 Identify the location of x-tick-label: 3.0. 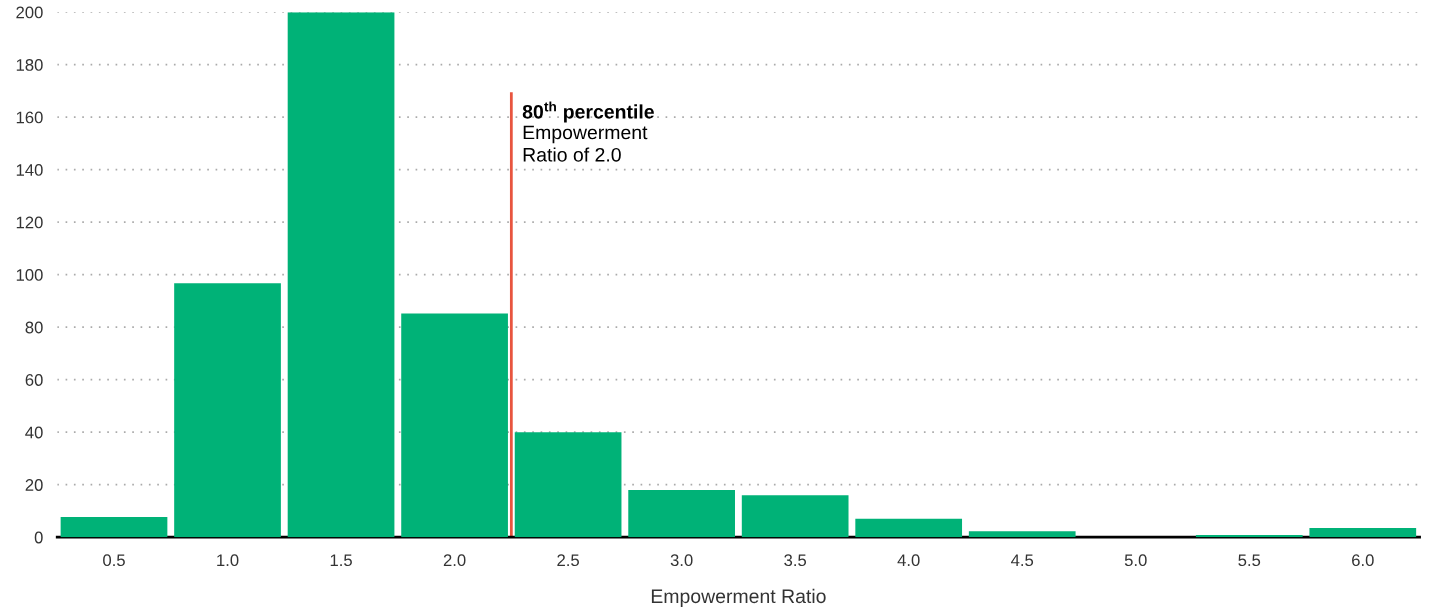
(681, 560).